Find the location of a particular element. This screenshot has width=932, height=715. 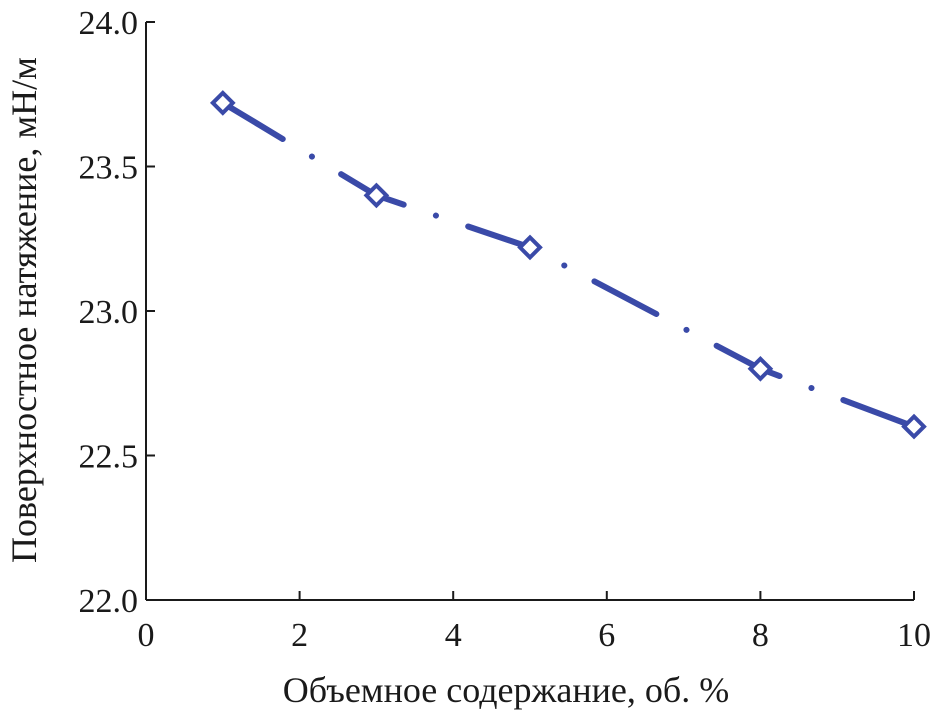

x-axis-title: Объемное содержание, об. % is located at coordinates (506, 690).